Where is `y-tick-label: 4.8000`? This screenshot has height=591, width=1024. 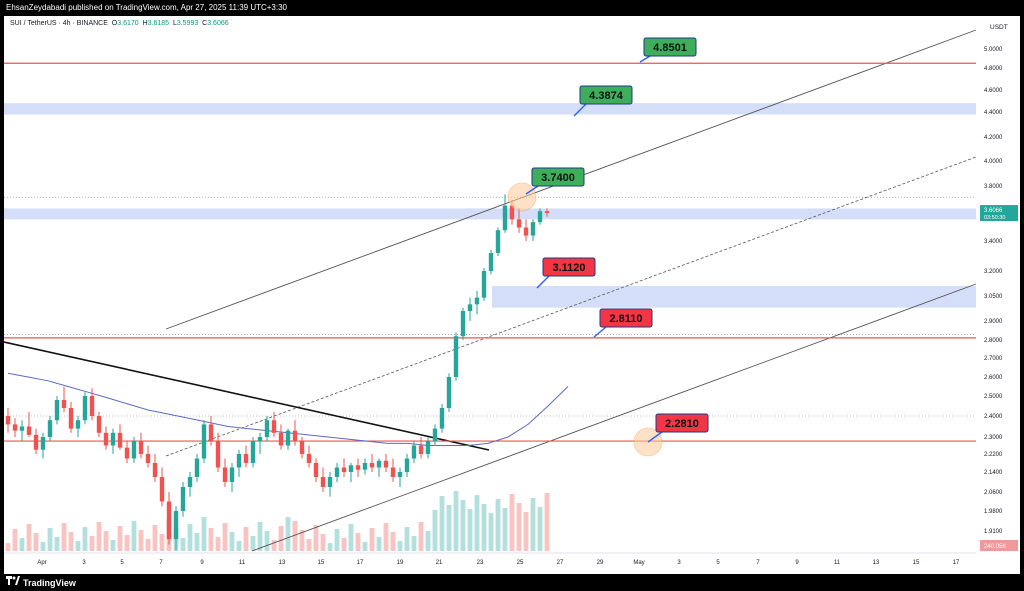
y-tick-label: 4.8000 is located at coordinates (993, 69).